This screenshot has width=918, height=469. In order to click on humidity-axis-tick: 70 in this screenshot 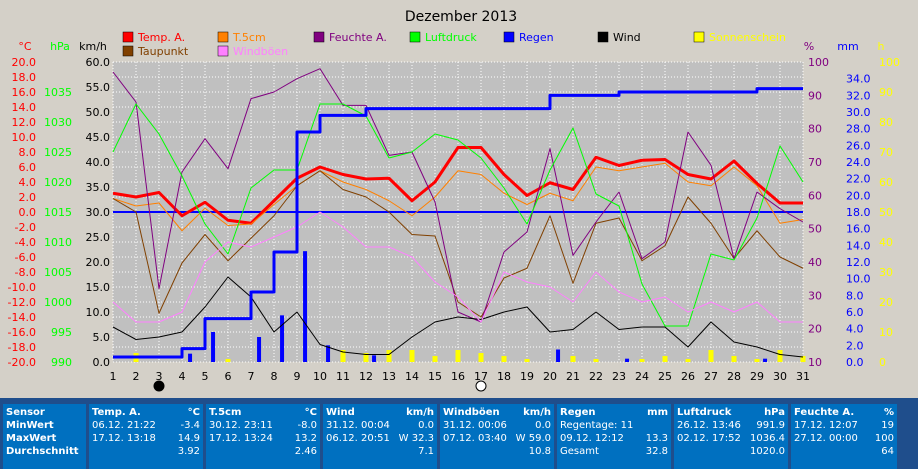, I will do `click(815, 162)`.